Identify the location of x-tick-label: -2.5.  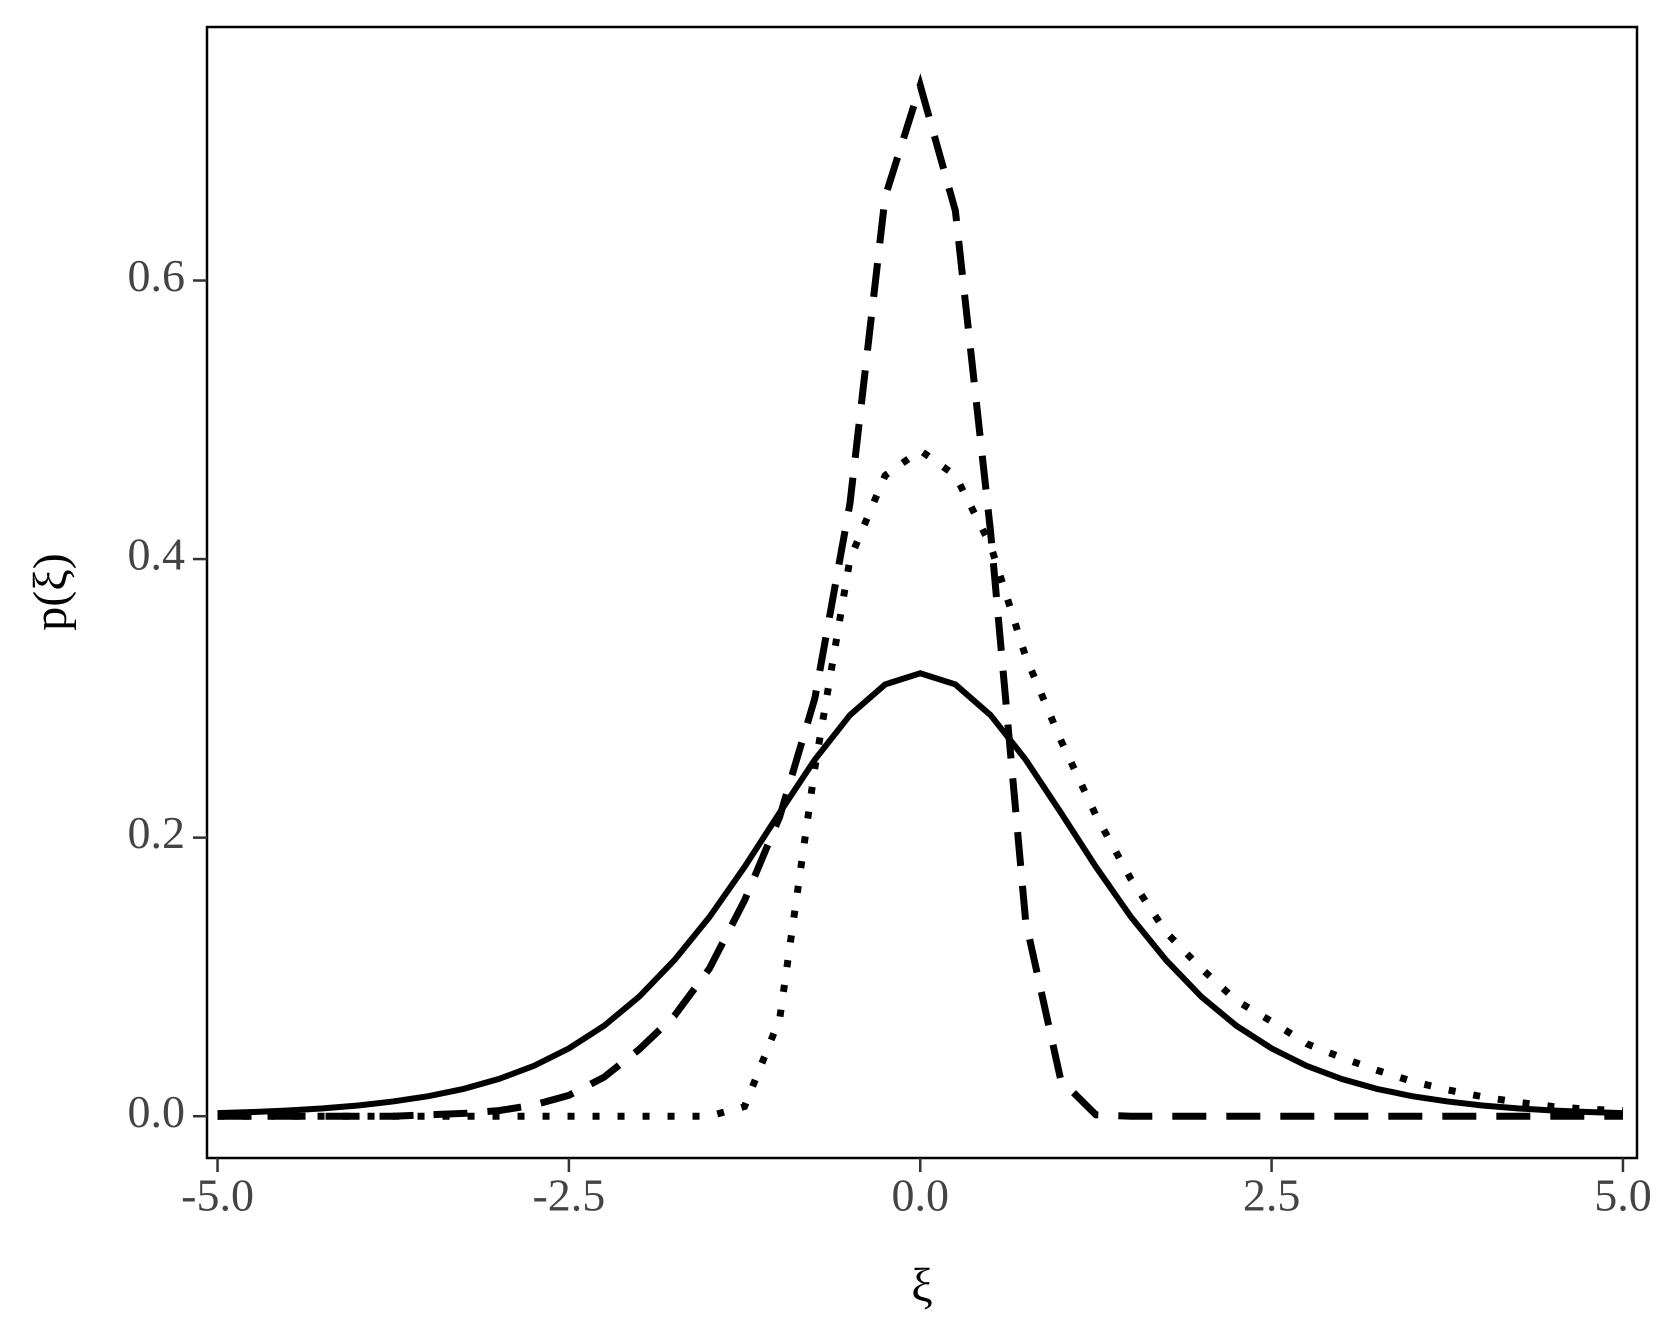
(568, 1195).